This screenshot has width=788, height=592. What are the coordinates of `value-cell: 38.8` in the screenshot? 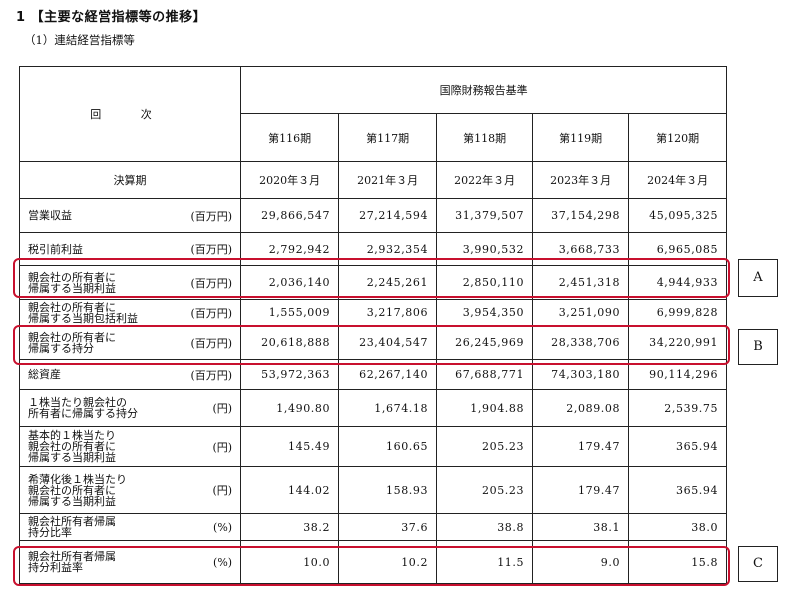 It's located at (485, 527).